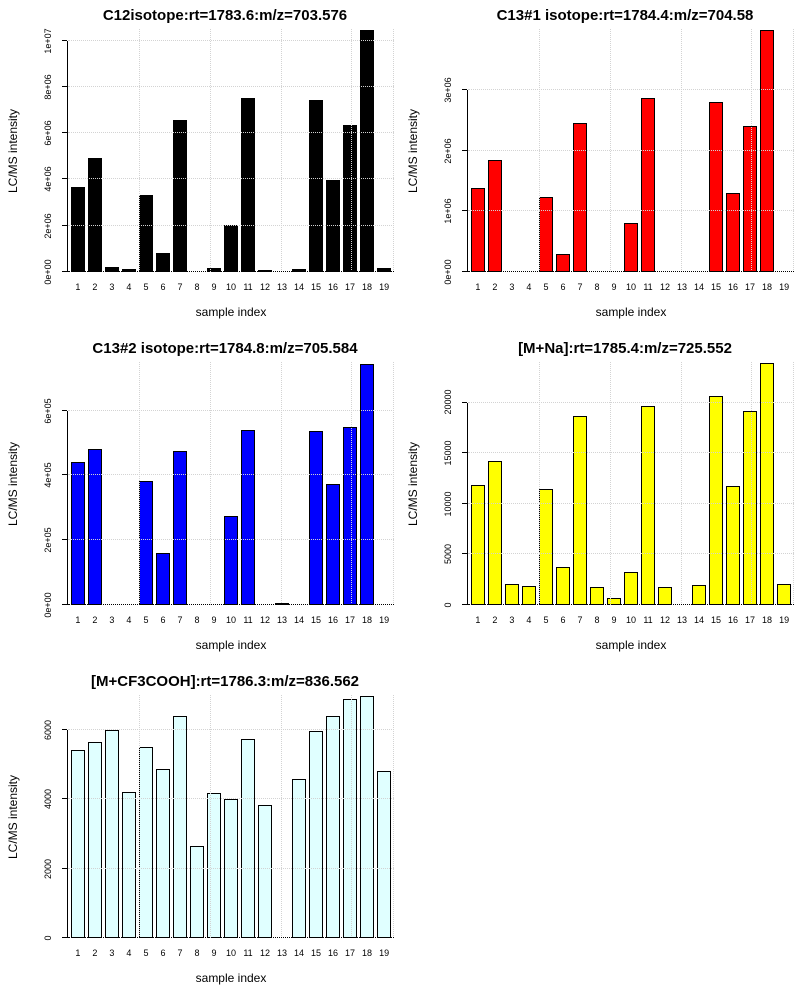  Describe the element at coordinates (750, 620) in the screenshot. I see `x-tick-label: 17` at that location.